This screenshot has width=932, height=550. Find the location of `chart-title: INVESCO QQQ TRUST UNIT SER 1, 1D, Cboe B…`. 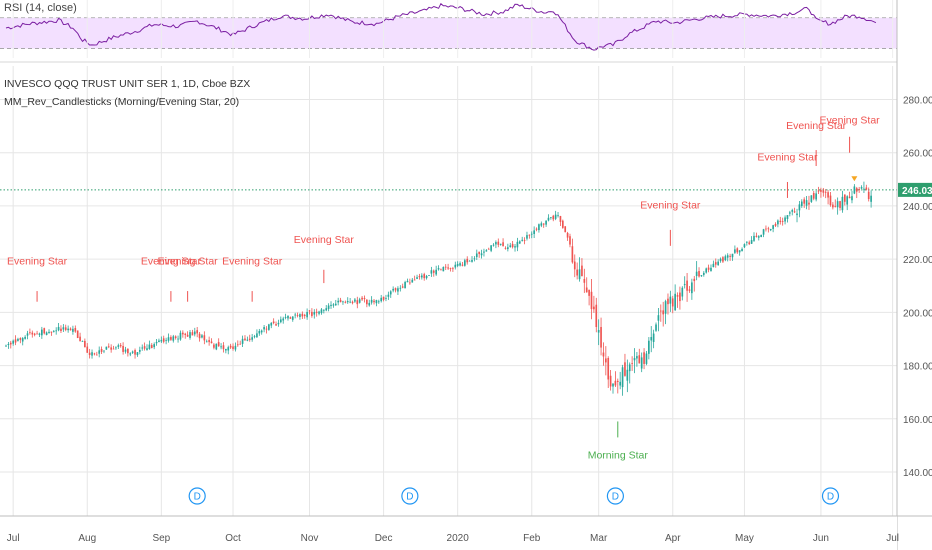

chart-title: INVESCO QQQ TRUST UNIT SER 1, 1D, Cboe B… is located at coordinates (127, 84).